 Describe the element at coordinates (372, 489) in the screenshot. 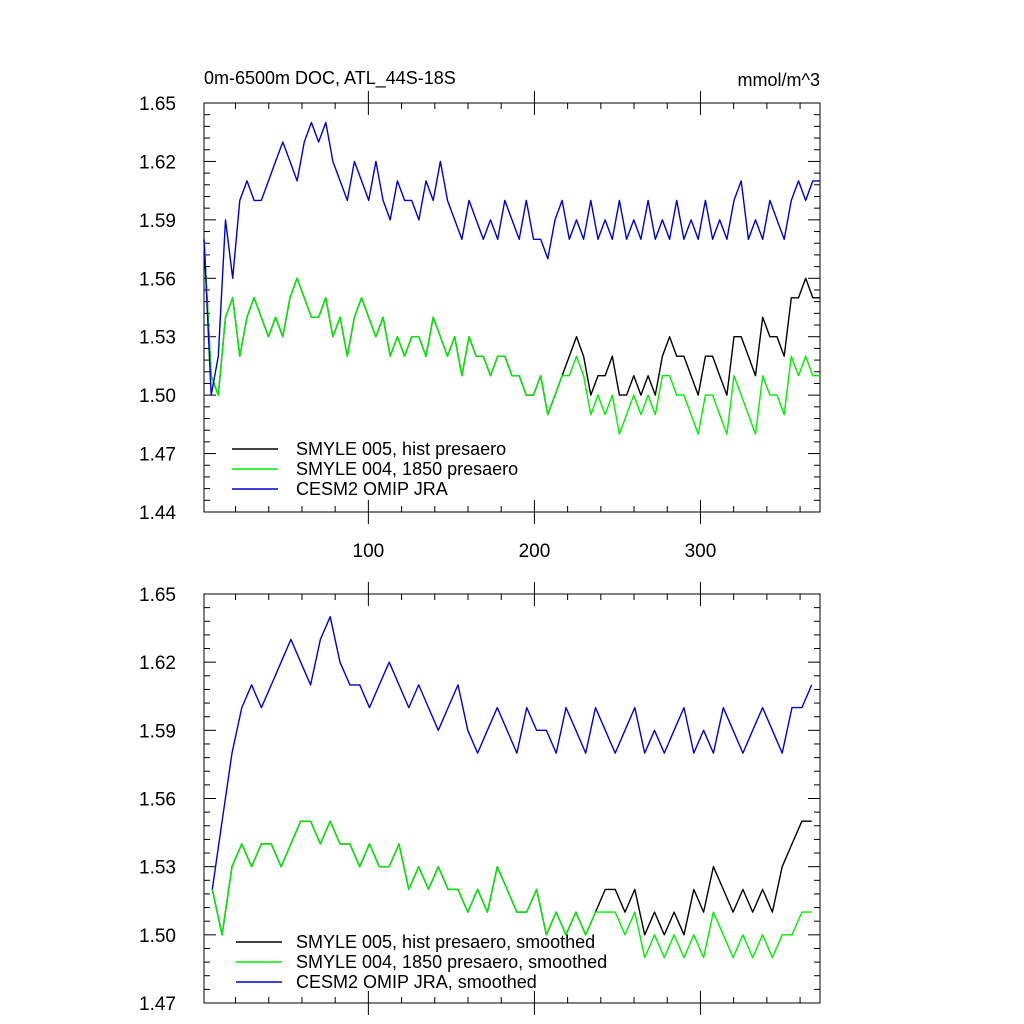

I see `legend-label-omip: CESM2 OMIP JRA` at that location.